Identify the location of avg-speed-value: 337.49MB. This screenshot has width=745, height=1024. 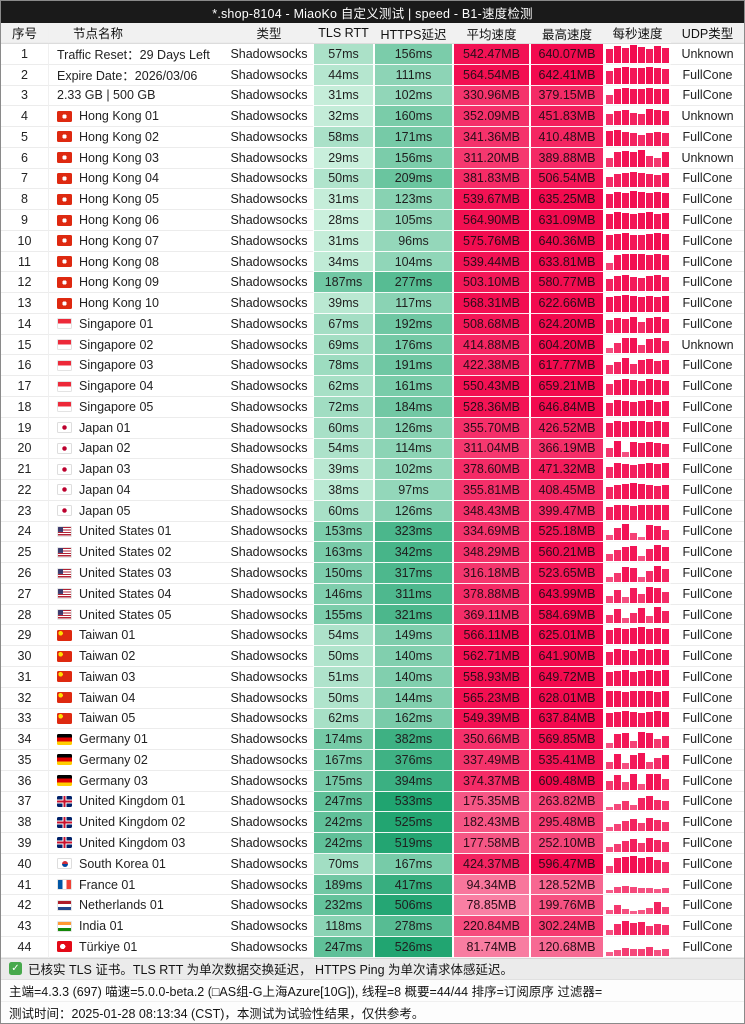
(491, 760).